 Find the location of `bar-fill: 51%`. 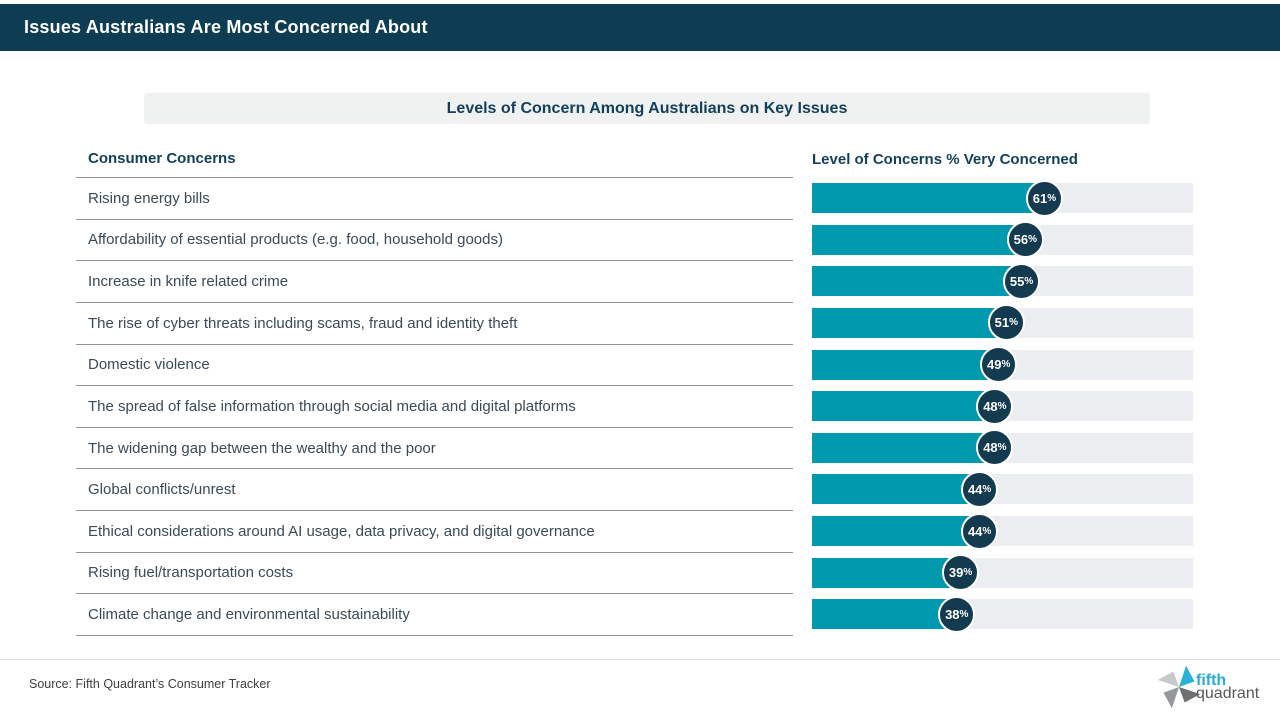

bar-fill: 51% is located at coordinates (918, 323).